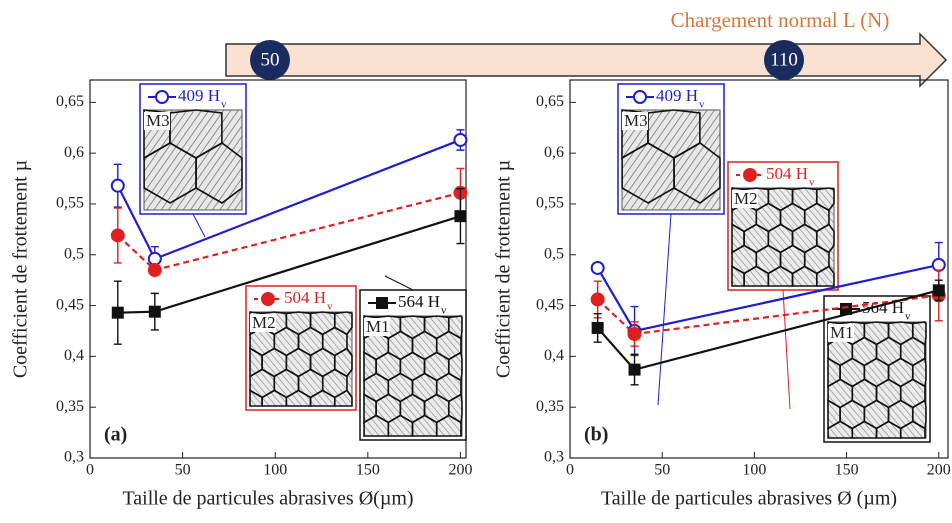  Describe the element at coordinates (267, 499) in the screenshot. I see `x-axis-label: Taille de particules abrasives Ø(µm)` at that location.